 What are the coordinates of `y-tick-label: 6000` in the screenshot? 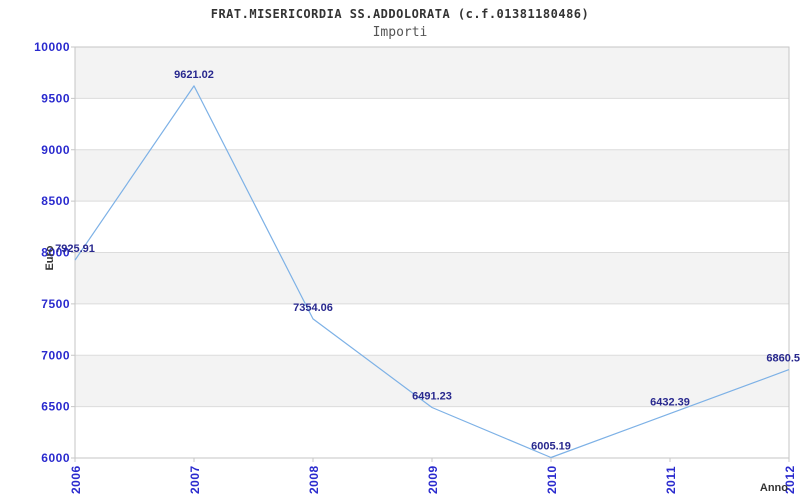 It's located at (55, 458).